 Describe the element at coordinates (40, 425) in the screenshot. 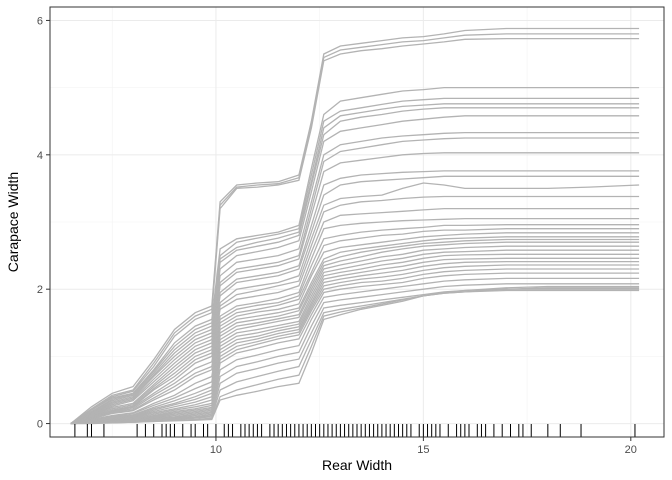

I see `y-tick-label: 0` at that location.